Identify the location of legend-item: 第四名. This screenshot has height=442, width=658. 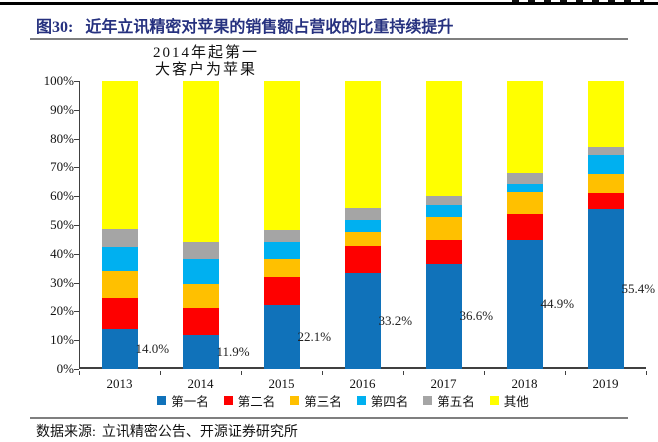
(382, 400).